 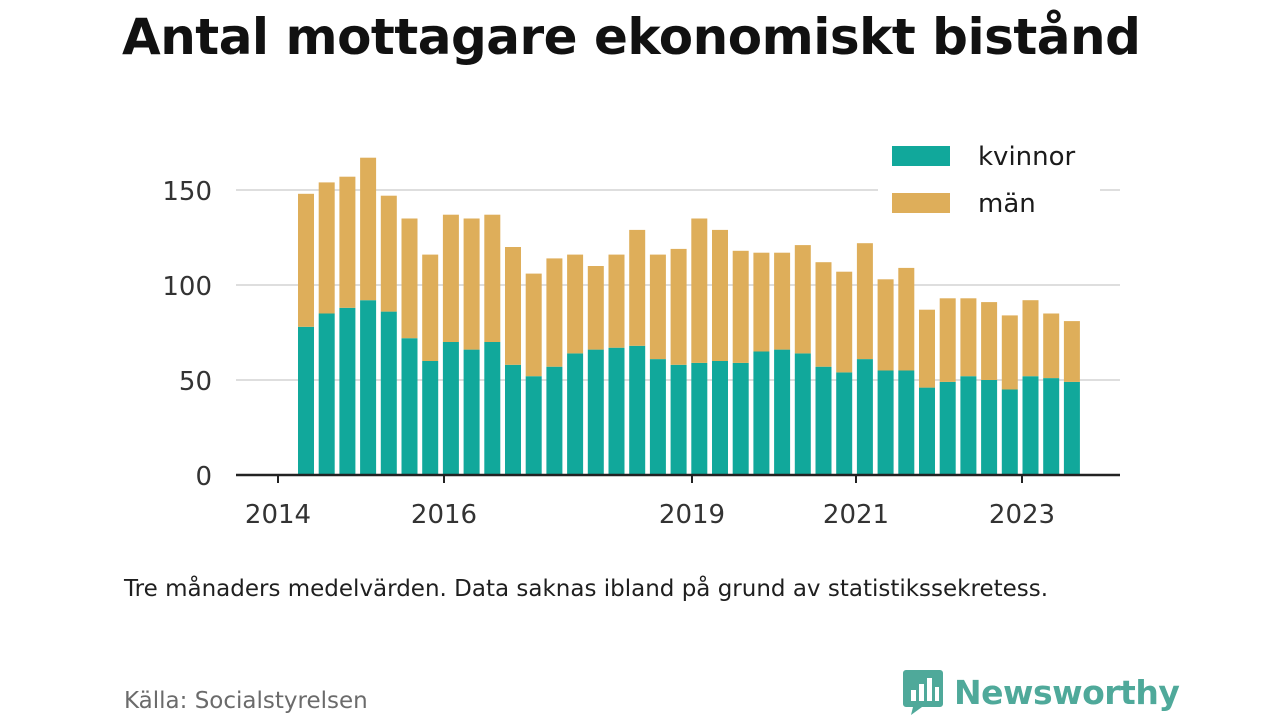 I want to click on x-tick-label: 2019, so click(x=692, y=515).